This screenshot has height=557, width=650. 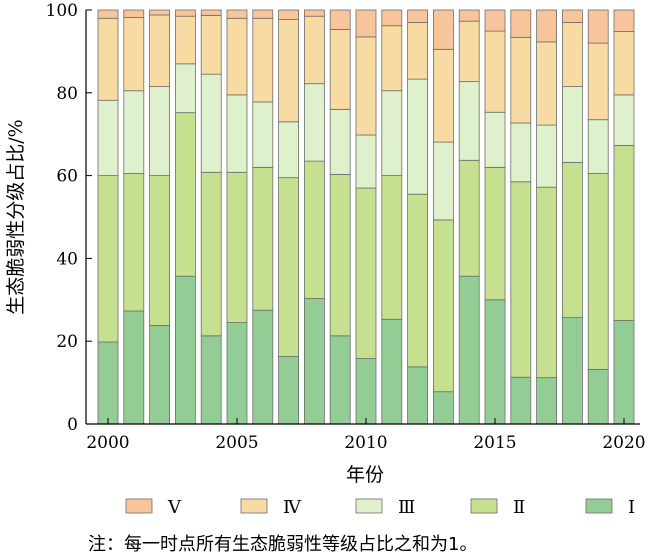 What do you see at coordinates (67, 342) in the screenshot?
I see `y-tick-label: 20` at bounding box center [67, 342].